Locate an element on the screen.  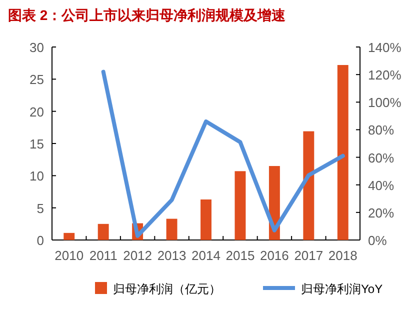
x-tick-label: 2011 is located at coordinates (103, 255).